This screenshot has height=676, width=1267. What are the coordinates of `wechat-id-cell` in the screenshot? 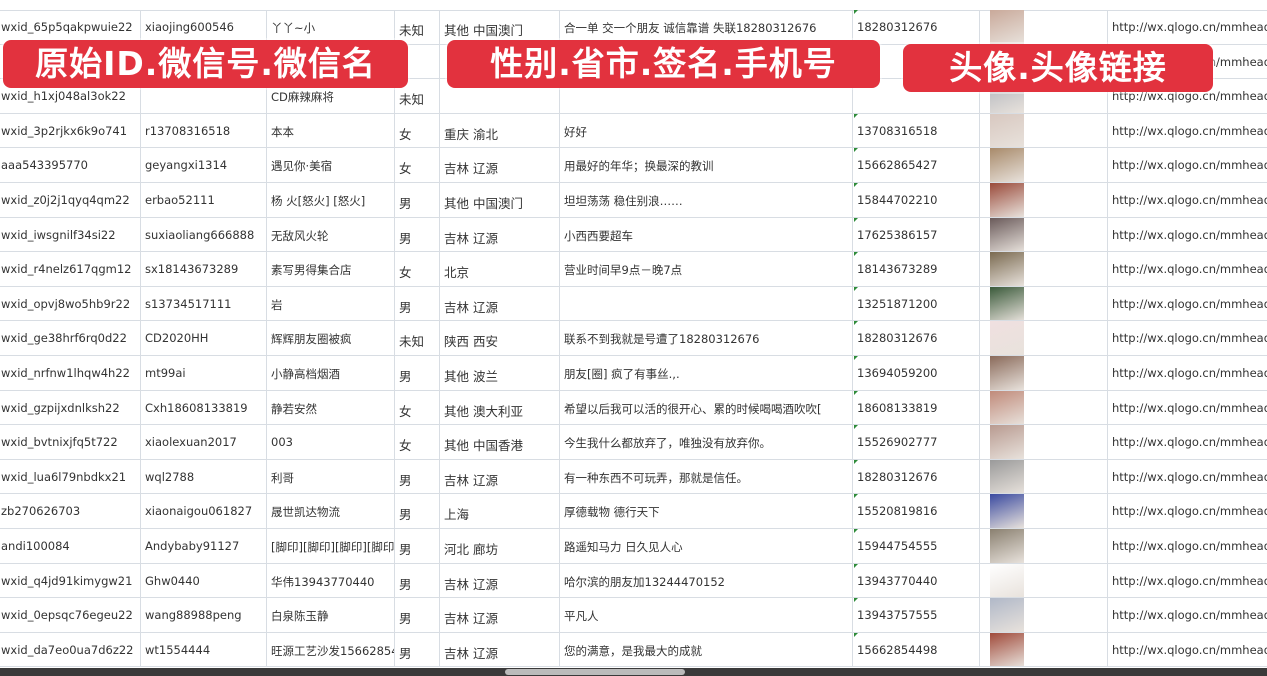 It's located at (204, 96).